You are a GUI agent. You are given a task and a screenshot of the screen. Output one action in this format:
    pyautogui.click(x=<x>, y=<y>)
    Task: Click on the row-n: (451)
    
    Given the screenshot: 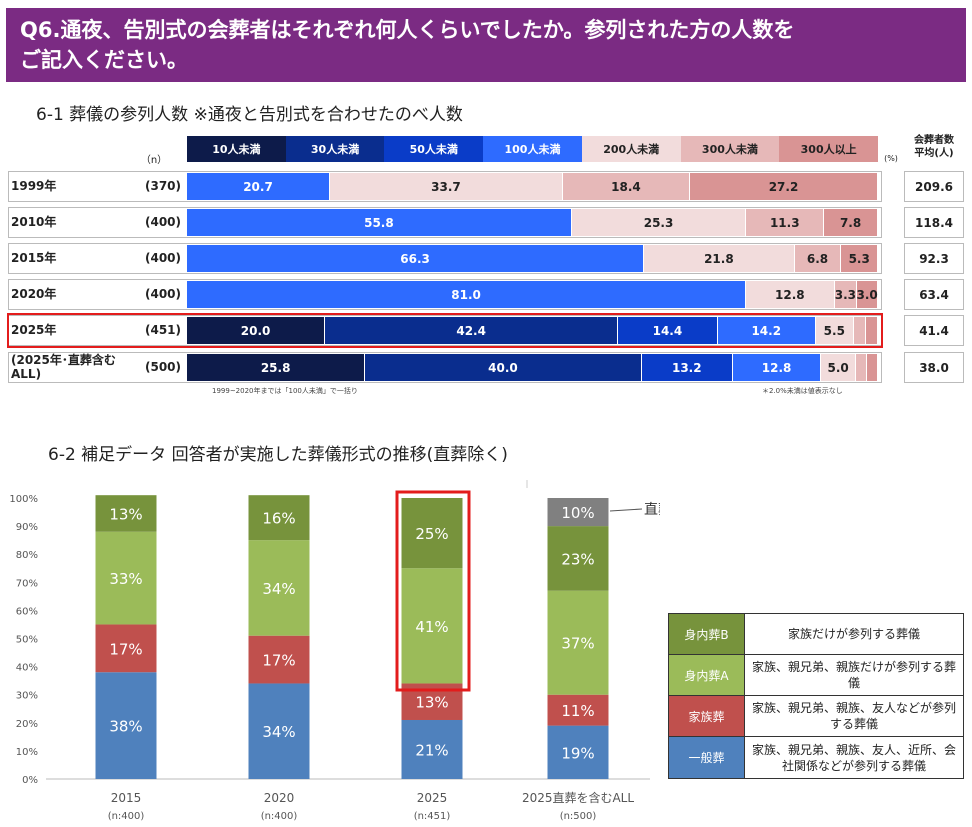 What is the action you would take?
    pyautogui.click(x=163, y=330)
    